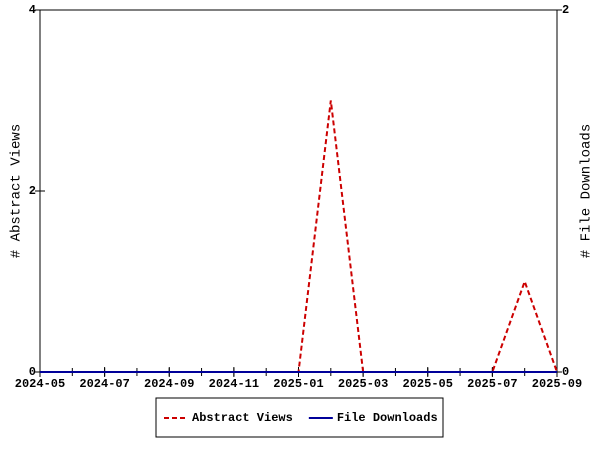 This screenshot has height=450, width=600. I want to click on x-tick-label: 2025-03, so click(363, 384).